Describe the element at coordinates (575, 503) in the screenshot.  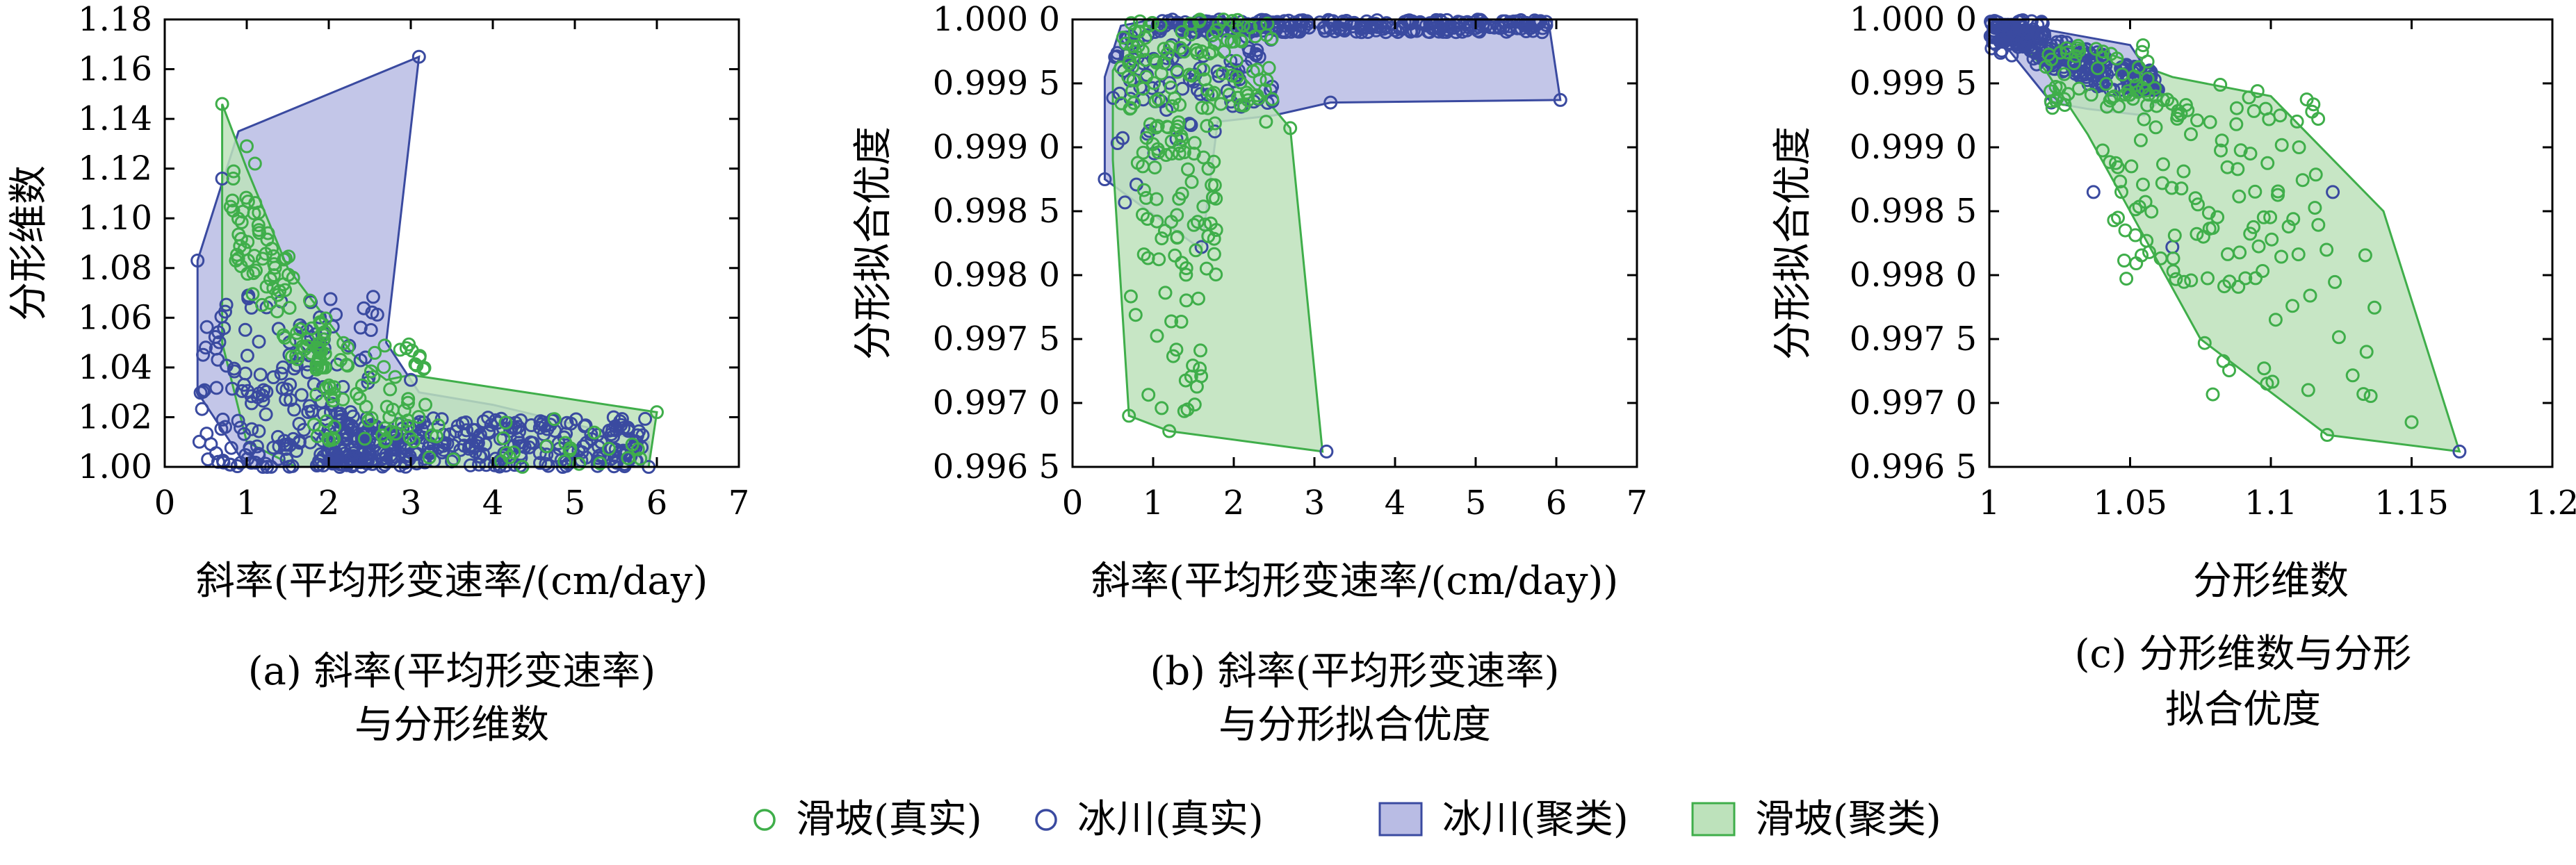
I see `x-tick-label: 5` at that location.